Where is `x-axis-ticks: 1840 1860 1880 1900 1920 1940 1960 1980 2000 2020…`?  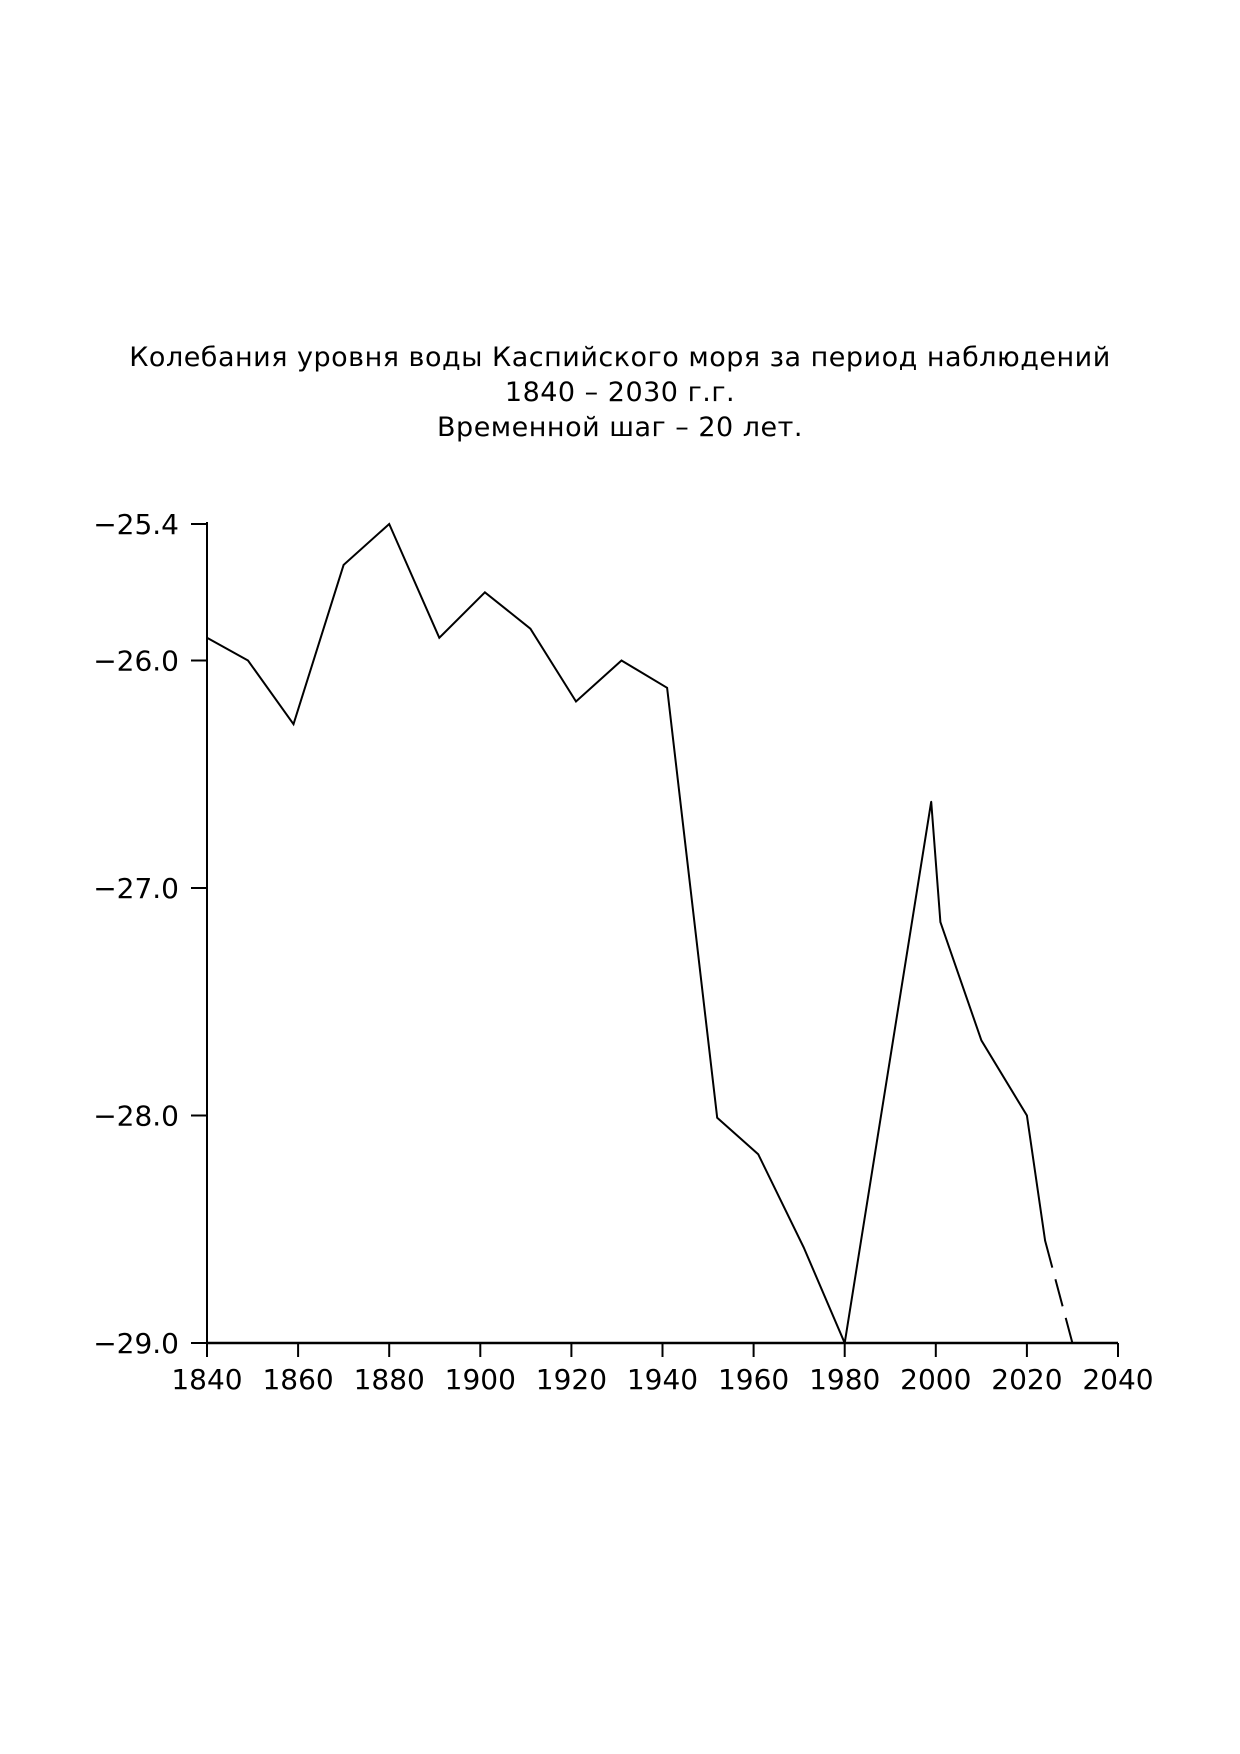 x-axis-ticks: 1840 1860 1880 1900 1920 1940 1960 1980 2000 2020… is located at coordinates (662, 1369).